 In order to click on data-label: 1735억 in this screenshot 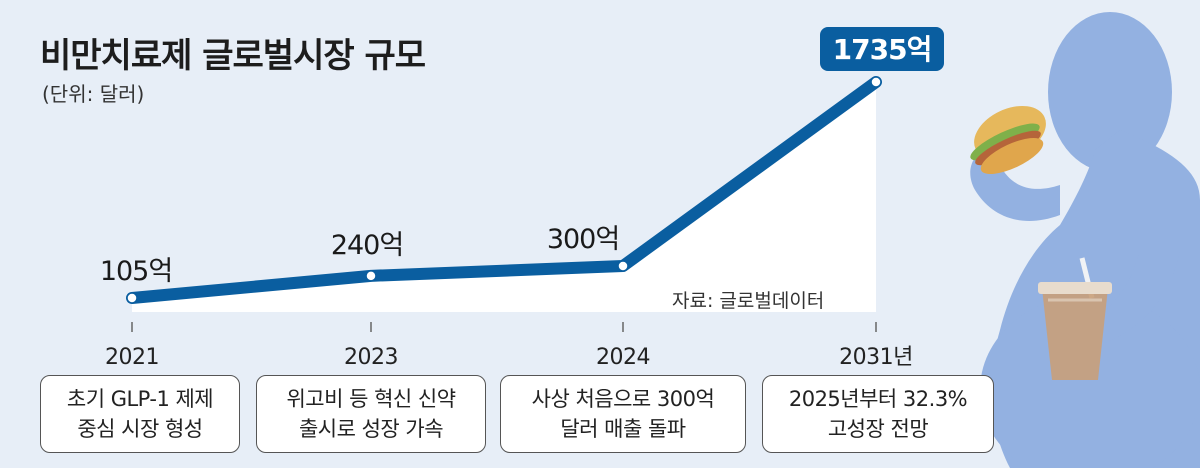, I will do `click(882, 49)`.